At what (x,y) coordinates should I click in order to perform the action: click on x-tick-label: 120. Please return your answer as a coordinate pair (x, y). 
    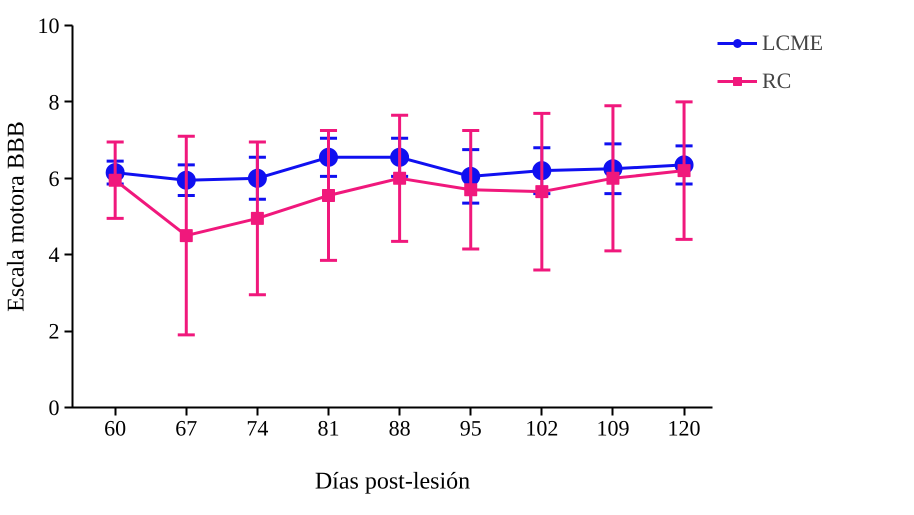
    Looking at the image, I should click on (684, 428).